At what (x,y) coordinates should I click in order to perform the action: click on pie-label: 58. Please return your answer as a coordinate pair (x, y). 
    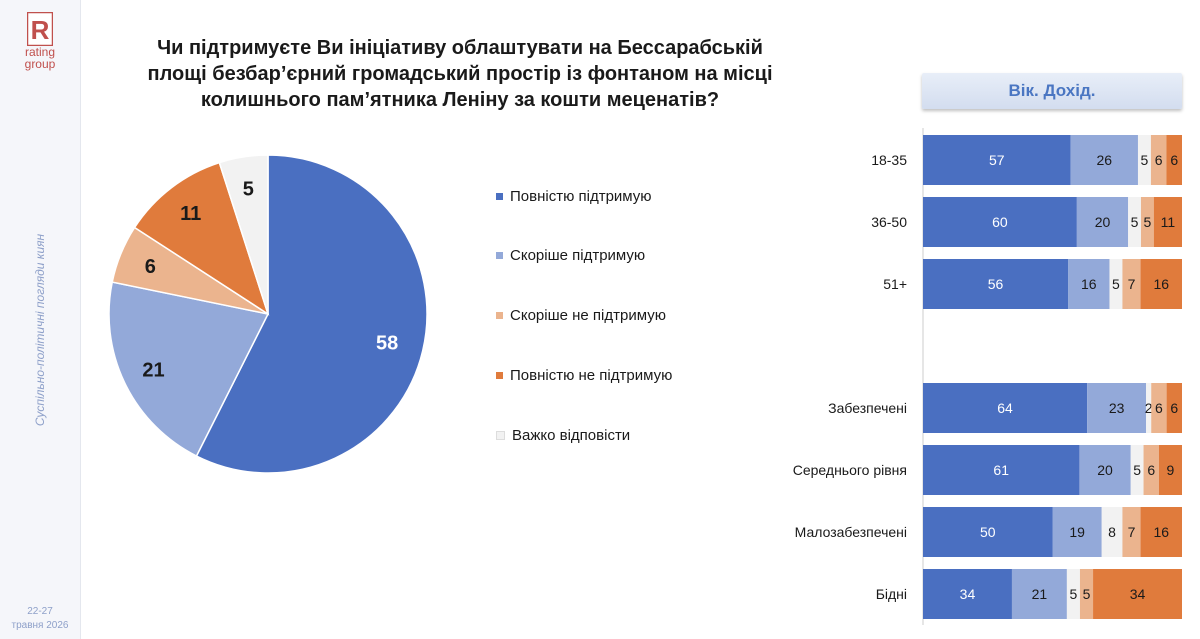
    Looking at the image, I should click on (387, 343).